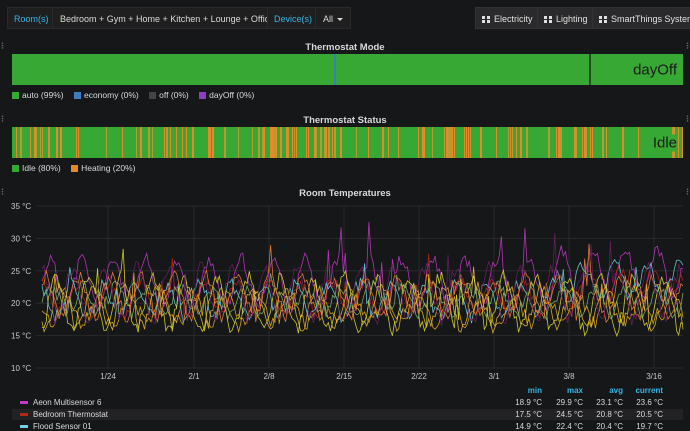  What do you see at coordinates (169, 95) in the screenshot?
I see `legend-item-off: off (0%)` at bounding box center [169, 95].